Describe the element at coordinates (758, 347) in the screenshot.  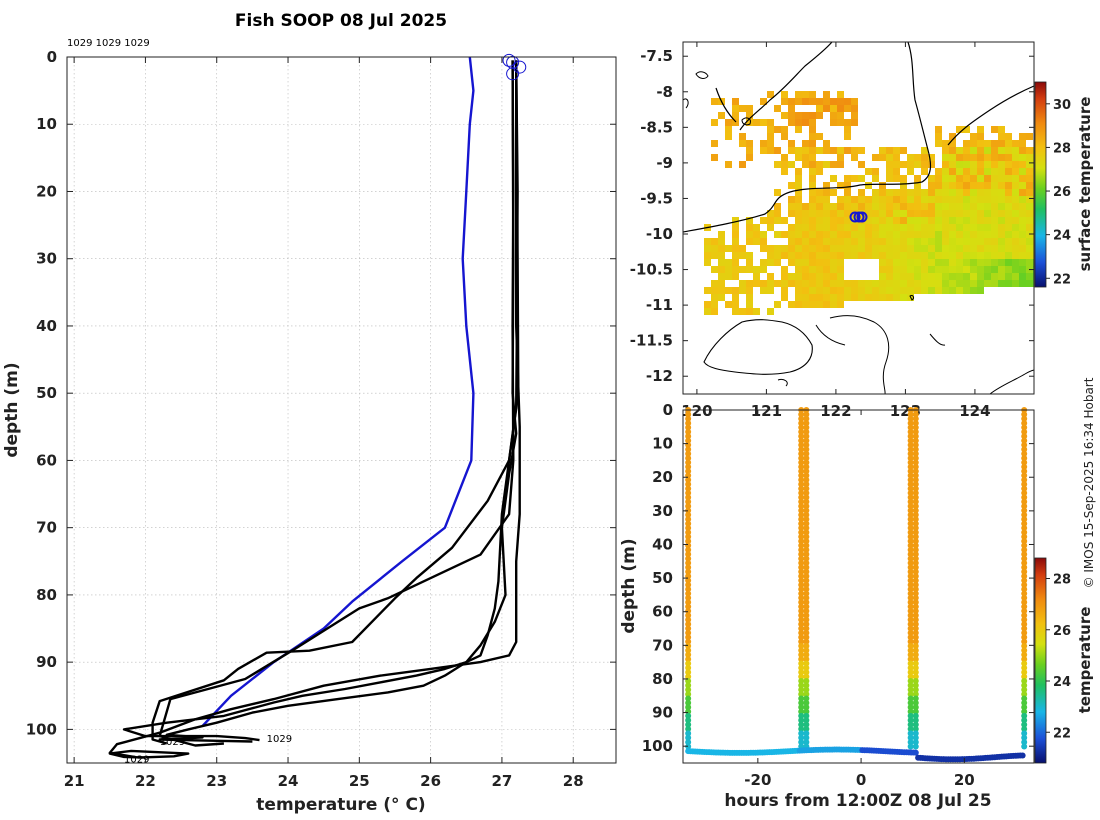
I see `coastline-sumba` at that location.